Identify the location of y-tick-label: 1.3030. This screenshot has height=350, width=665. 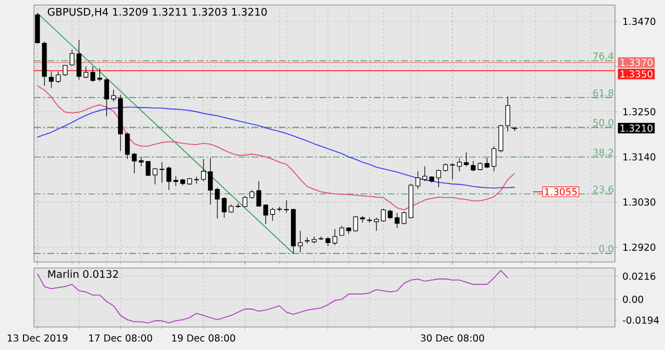
(639, 202).